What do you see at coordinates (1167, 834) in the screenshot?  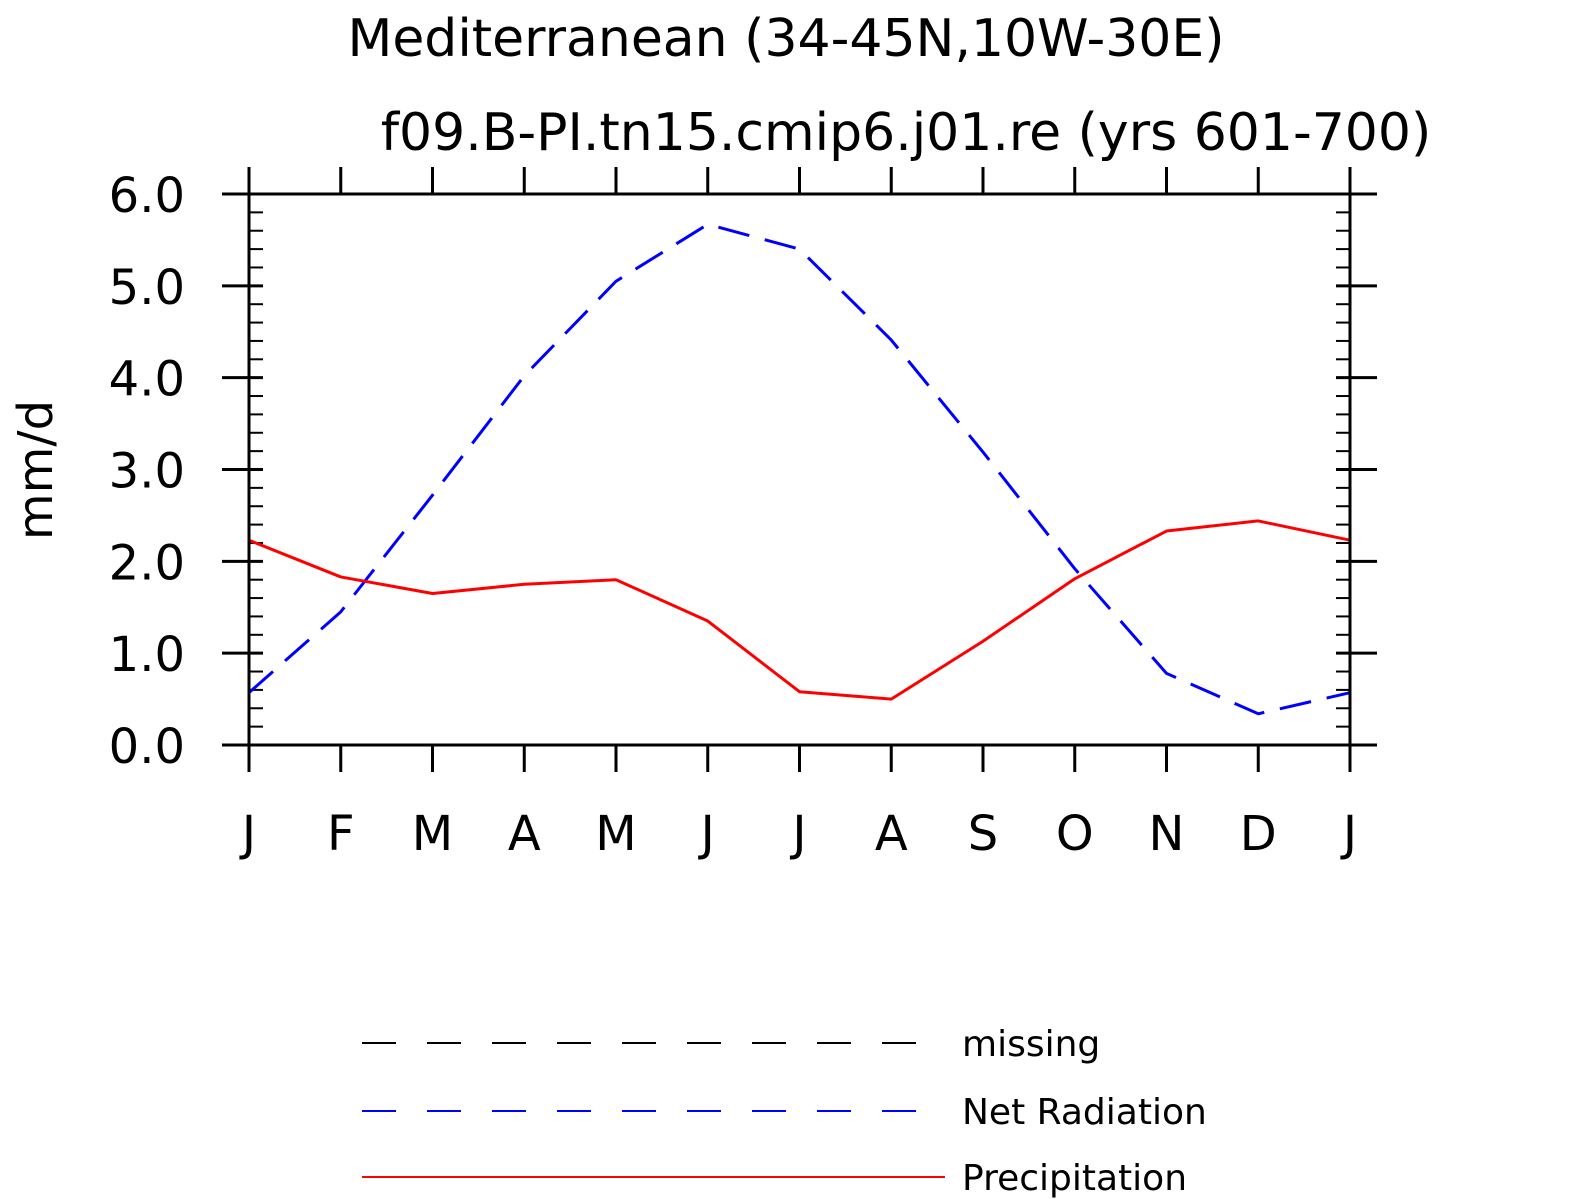 I see `x-tick-label: N` at bounding box center [1167, 834].